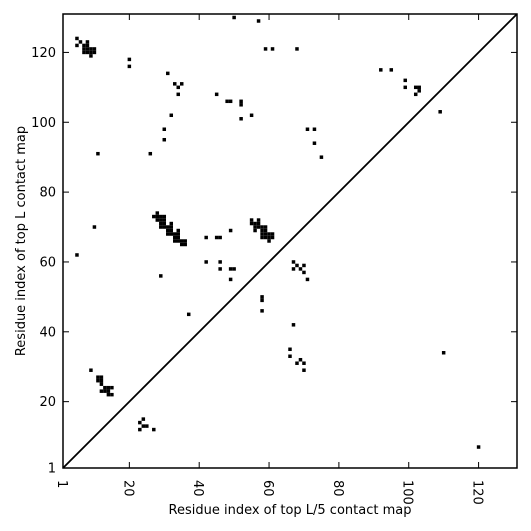 This screenshot has height=531, width=531. Describe the element at coordinates (267, 488) in the screenshot. I see `x-tick-label: 60` at that location.